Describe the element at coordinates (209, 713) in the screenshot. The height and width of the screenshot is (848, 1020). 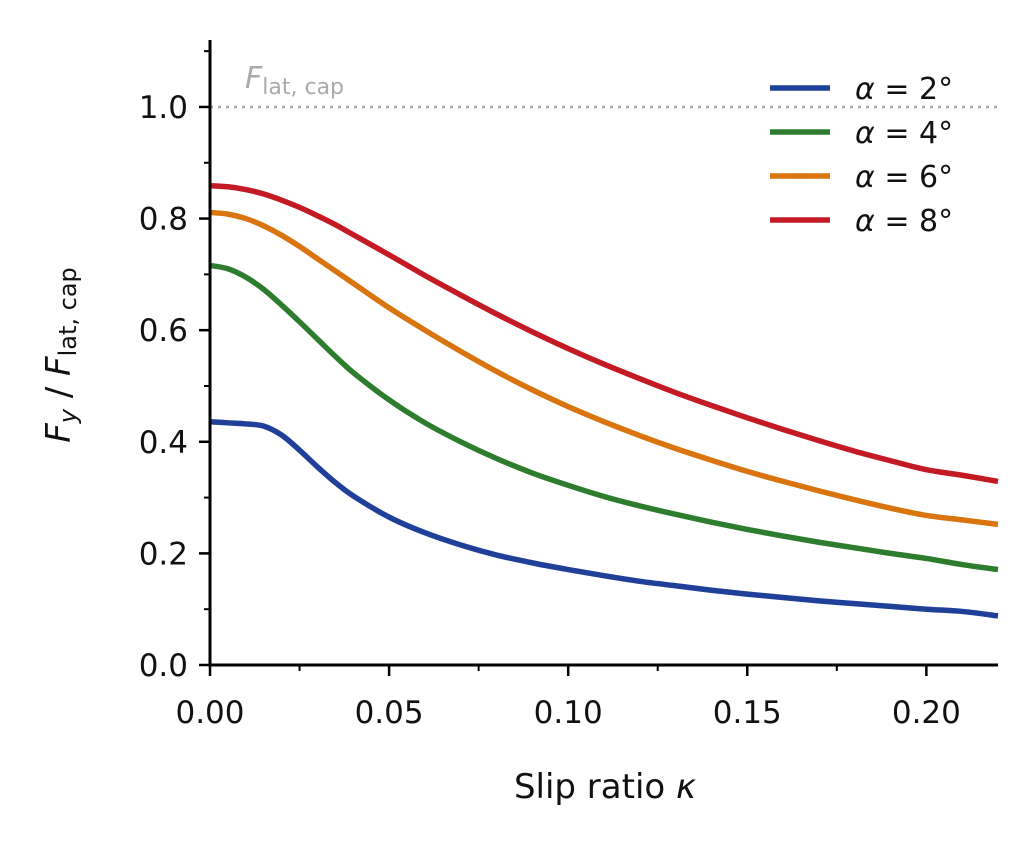
I see `x-tick-label: 0.00` at that location.